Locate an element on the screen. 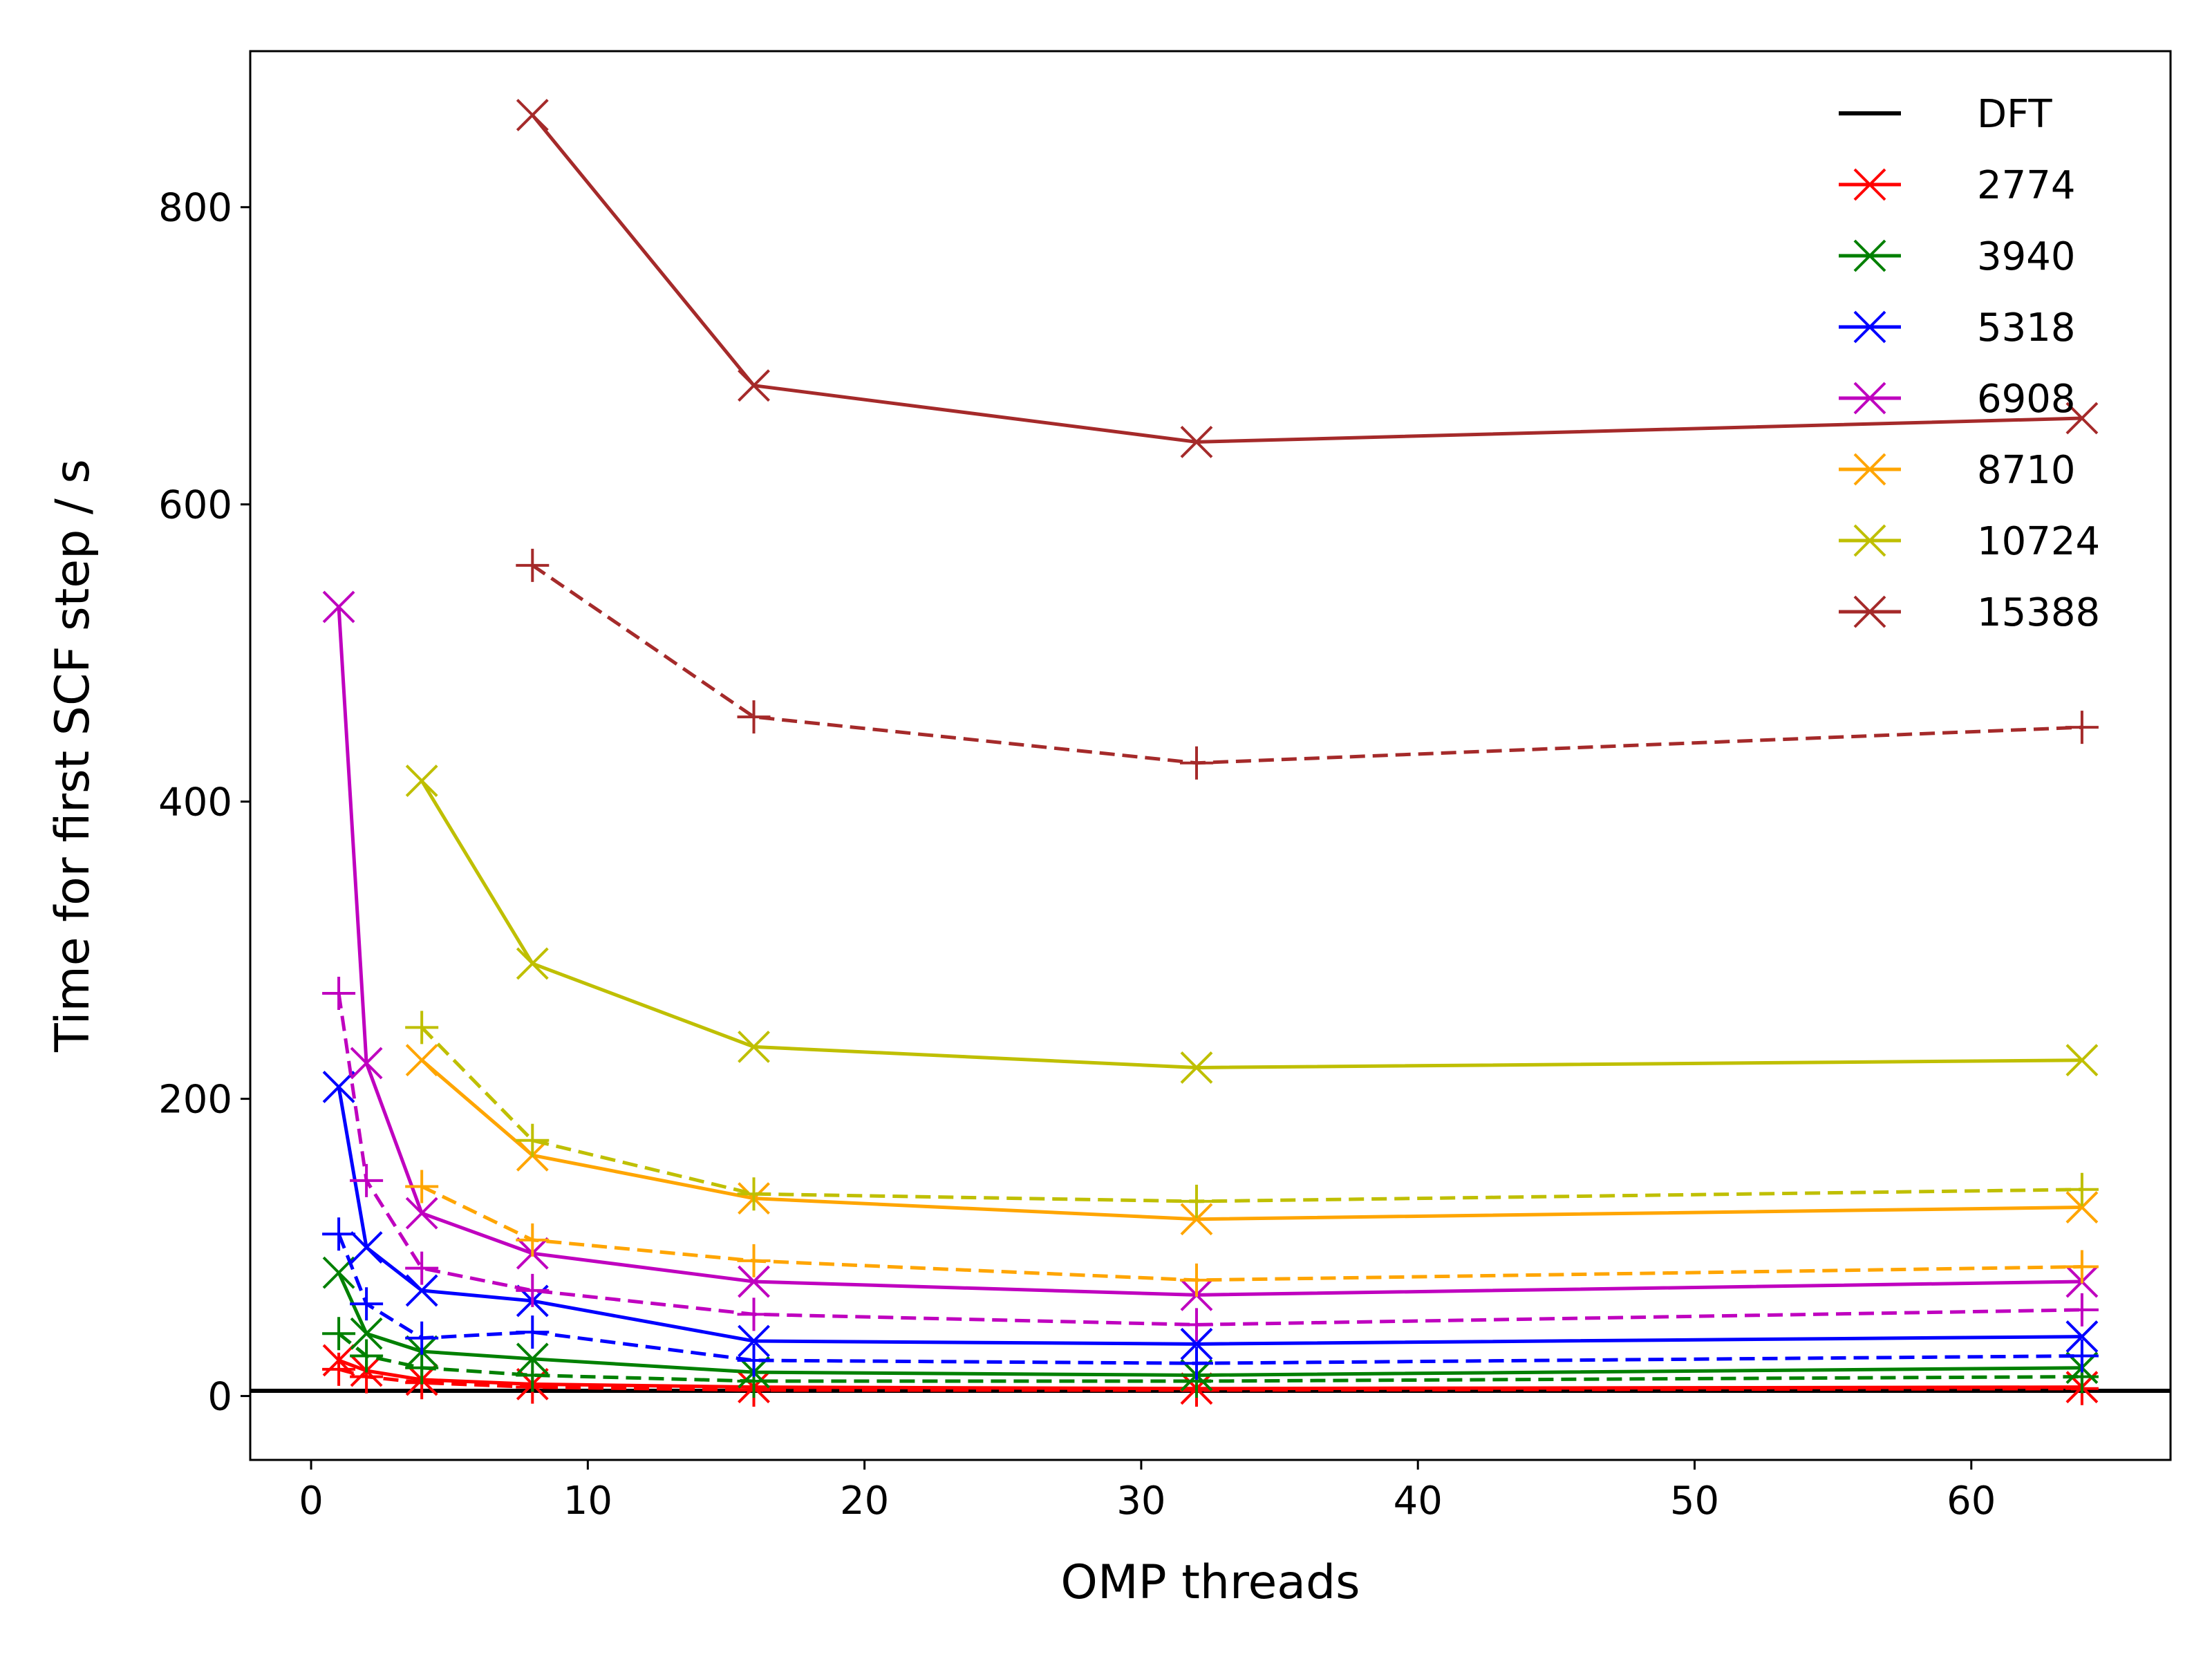  series-15388-solid-line is located at coordinates (1306, 279).